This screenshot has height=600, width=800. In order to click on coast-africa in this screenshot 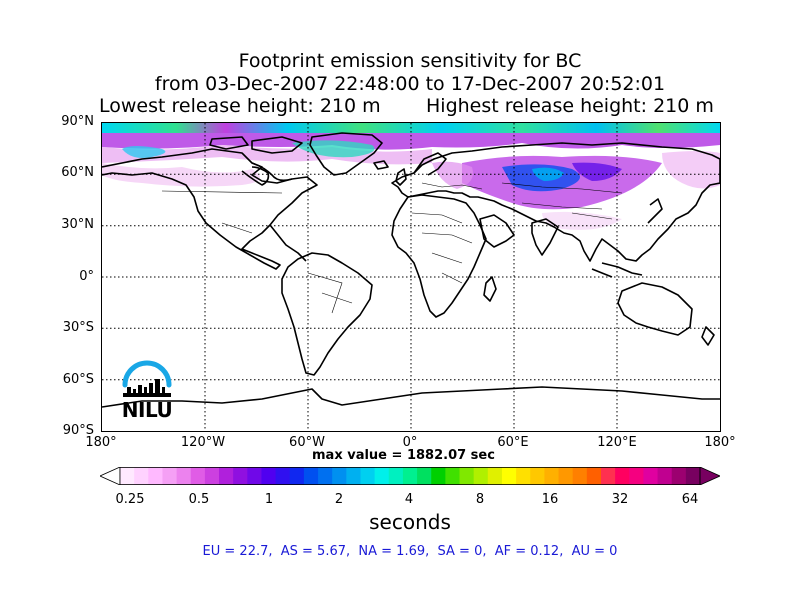, I will do `click(439, 256)`.